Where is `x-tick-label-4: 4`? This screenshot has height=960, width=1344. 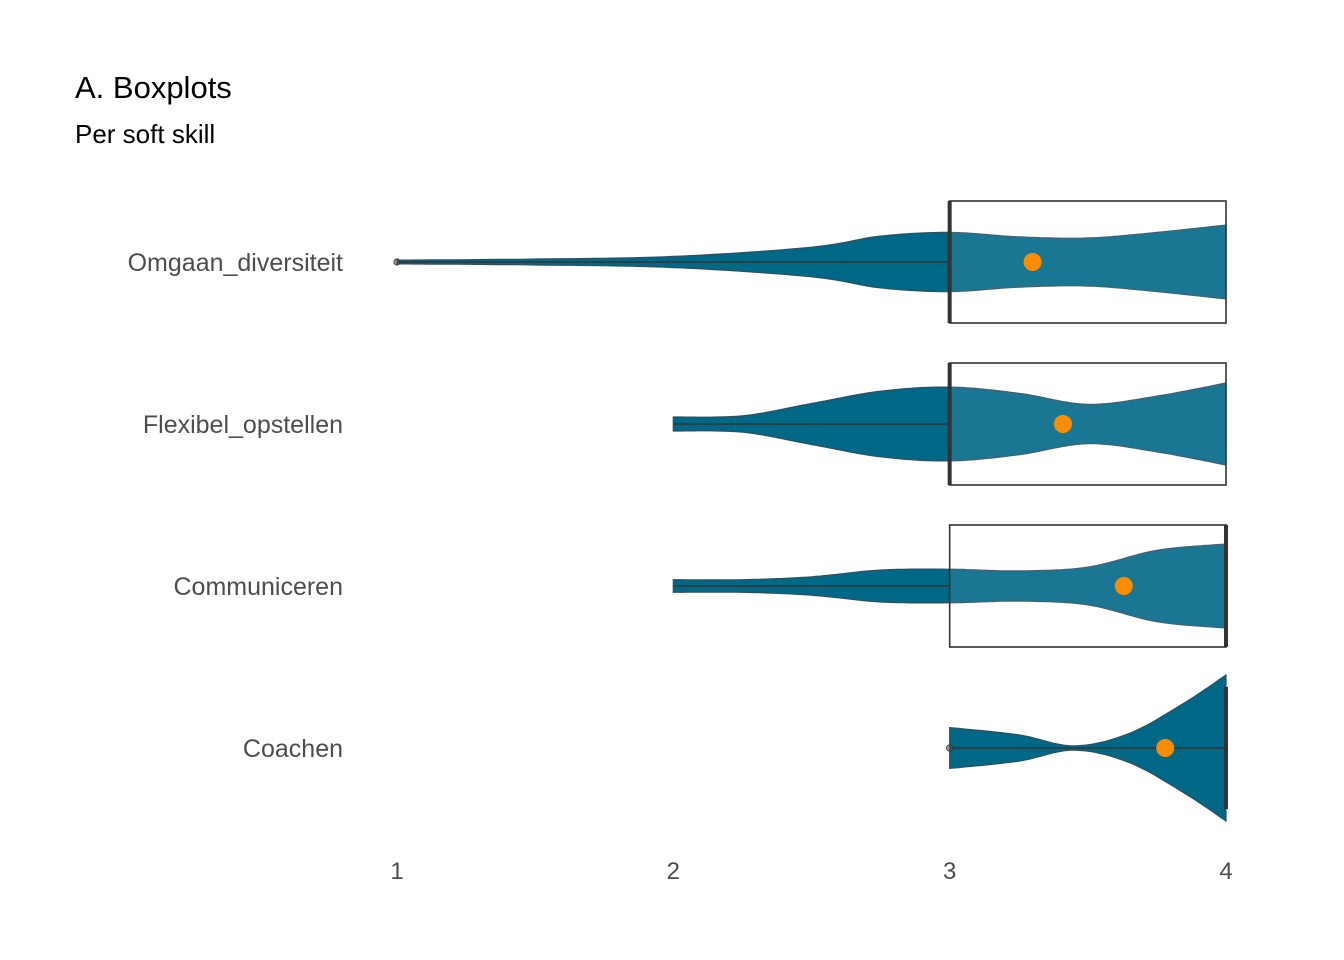 x-tick-label-4: 4 is located at coordinates (1225, 871).